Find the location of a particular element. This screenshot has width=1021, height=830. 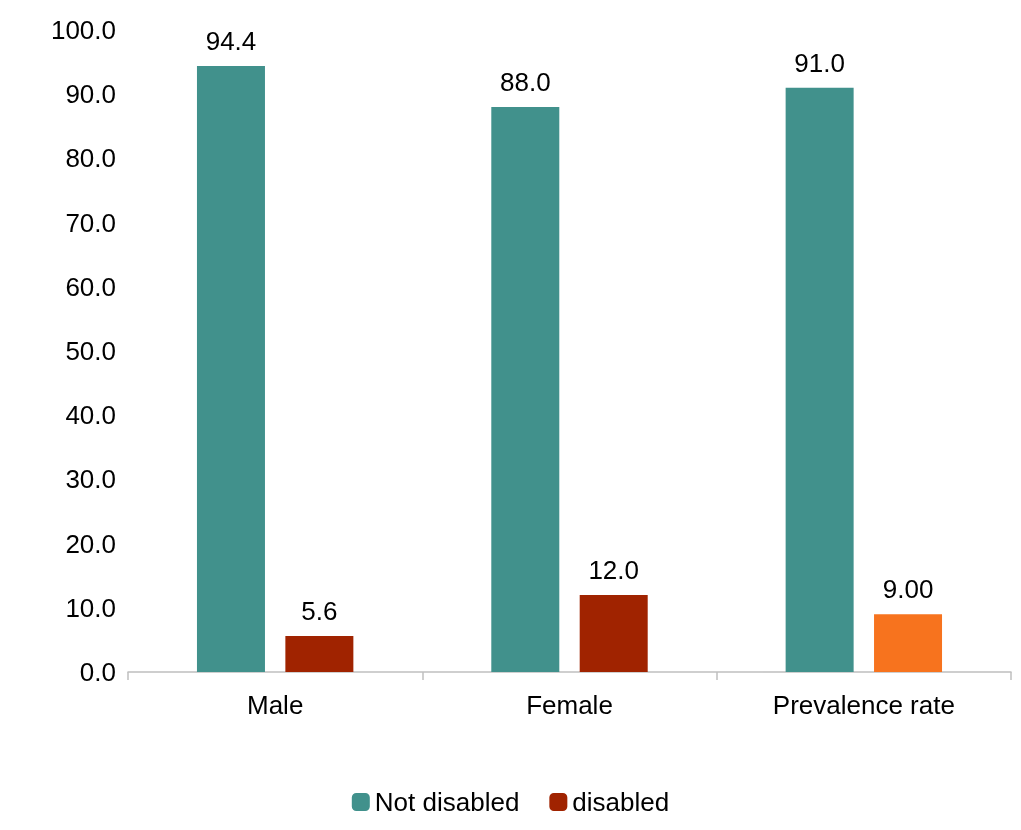

data-label: 88.0 is located at coordinates (525, 82).